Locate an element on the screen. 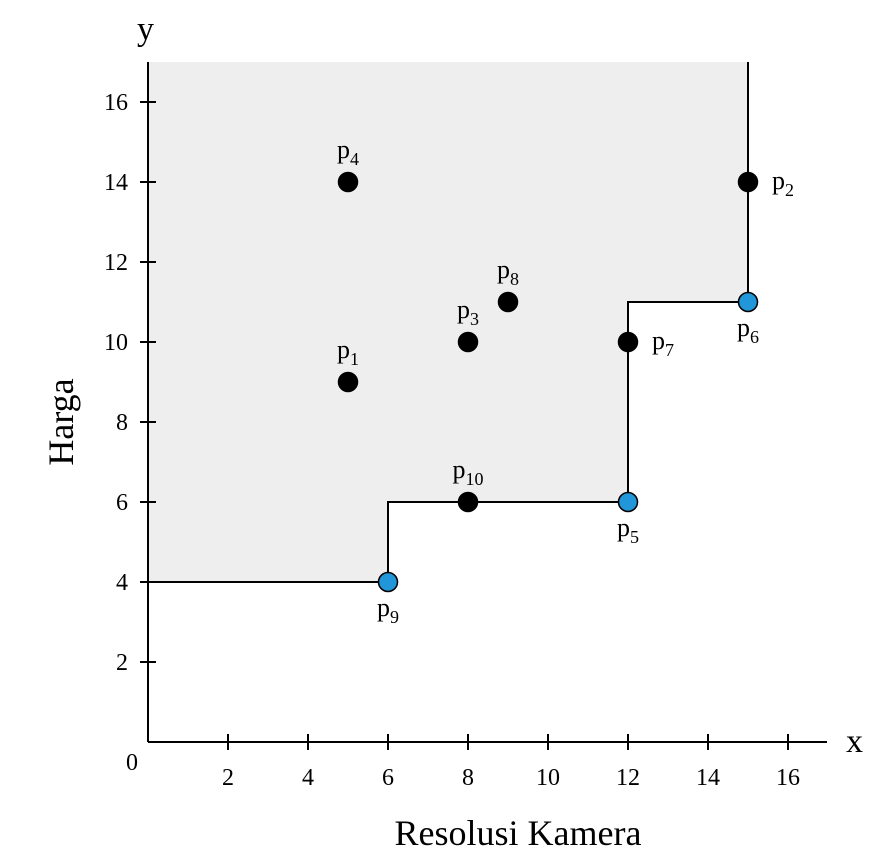 The image size is (888, 856). point-label: p6 is located at coordinates (748, 330).